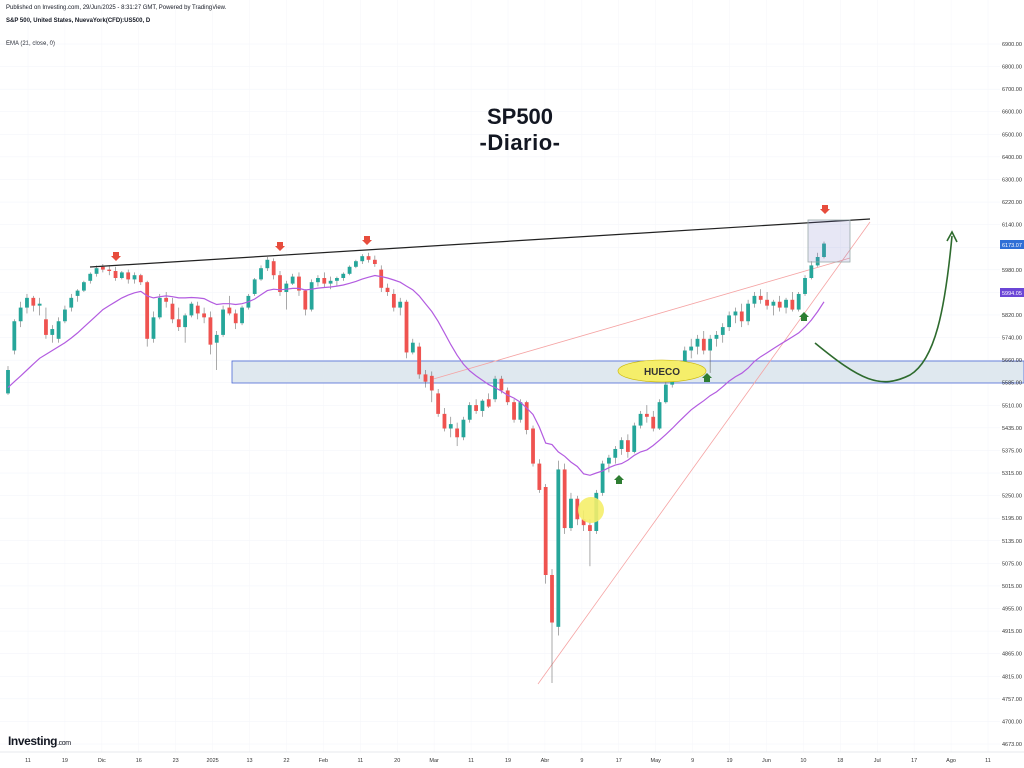 The width and height of the screenshot is (1024, 768). Describe the element at coordinates (323, 761) in the screenshot. I see `x-tick-label: Feb` at that location.